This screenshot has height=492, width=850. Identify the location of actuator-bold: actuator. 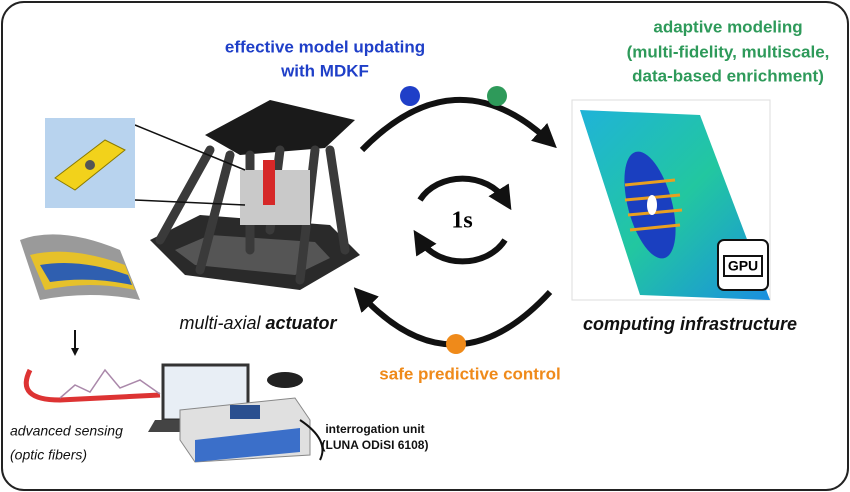
(302, 323).